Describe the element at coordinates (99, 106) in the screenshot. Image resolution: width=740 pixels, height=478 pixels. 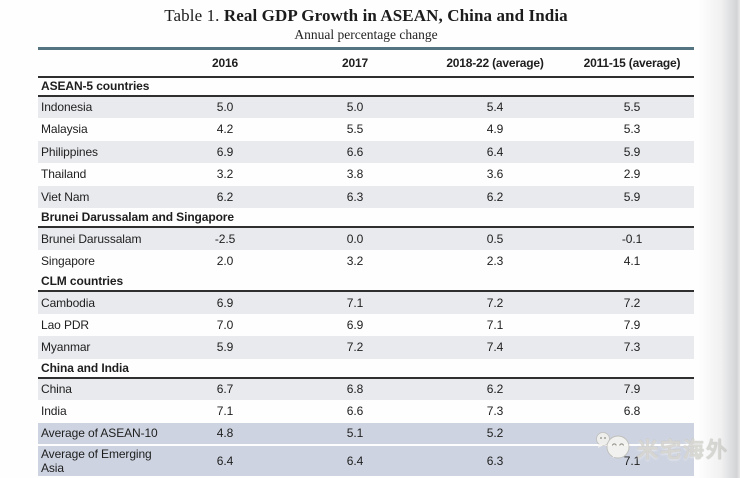
I see `row-label: Indonesia` at that location.